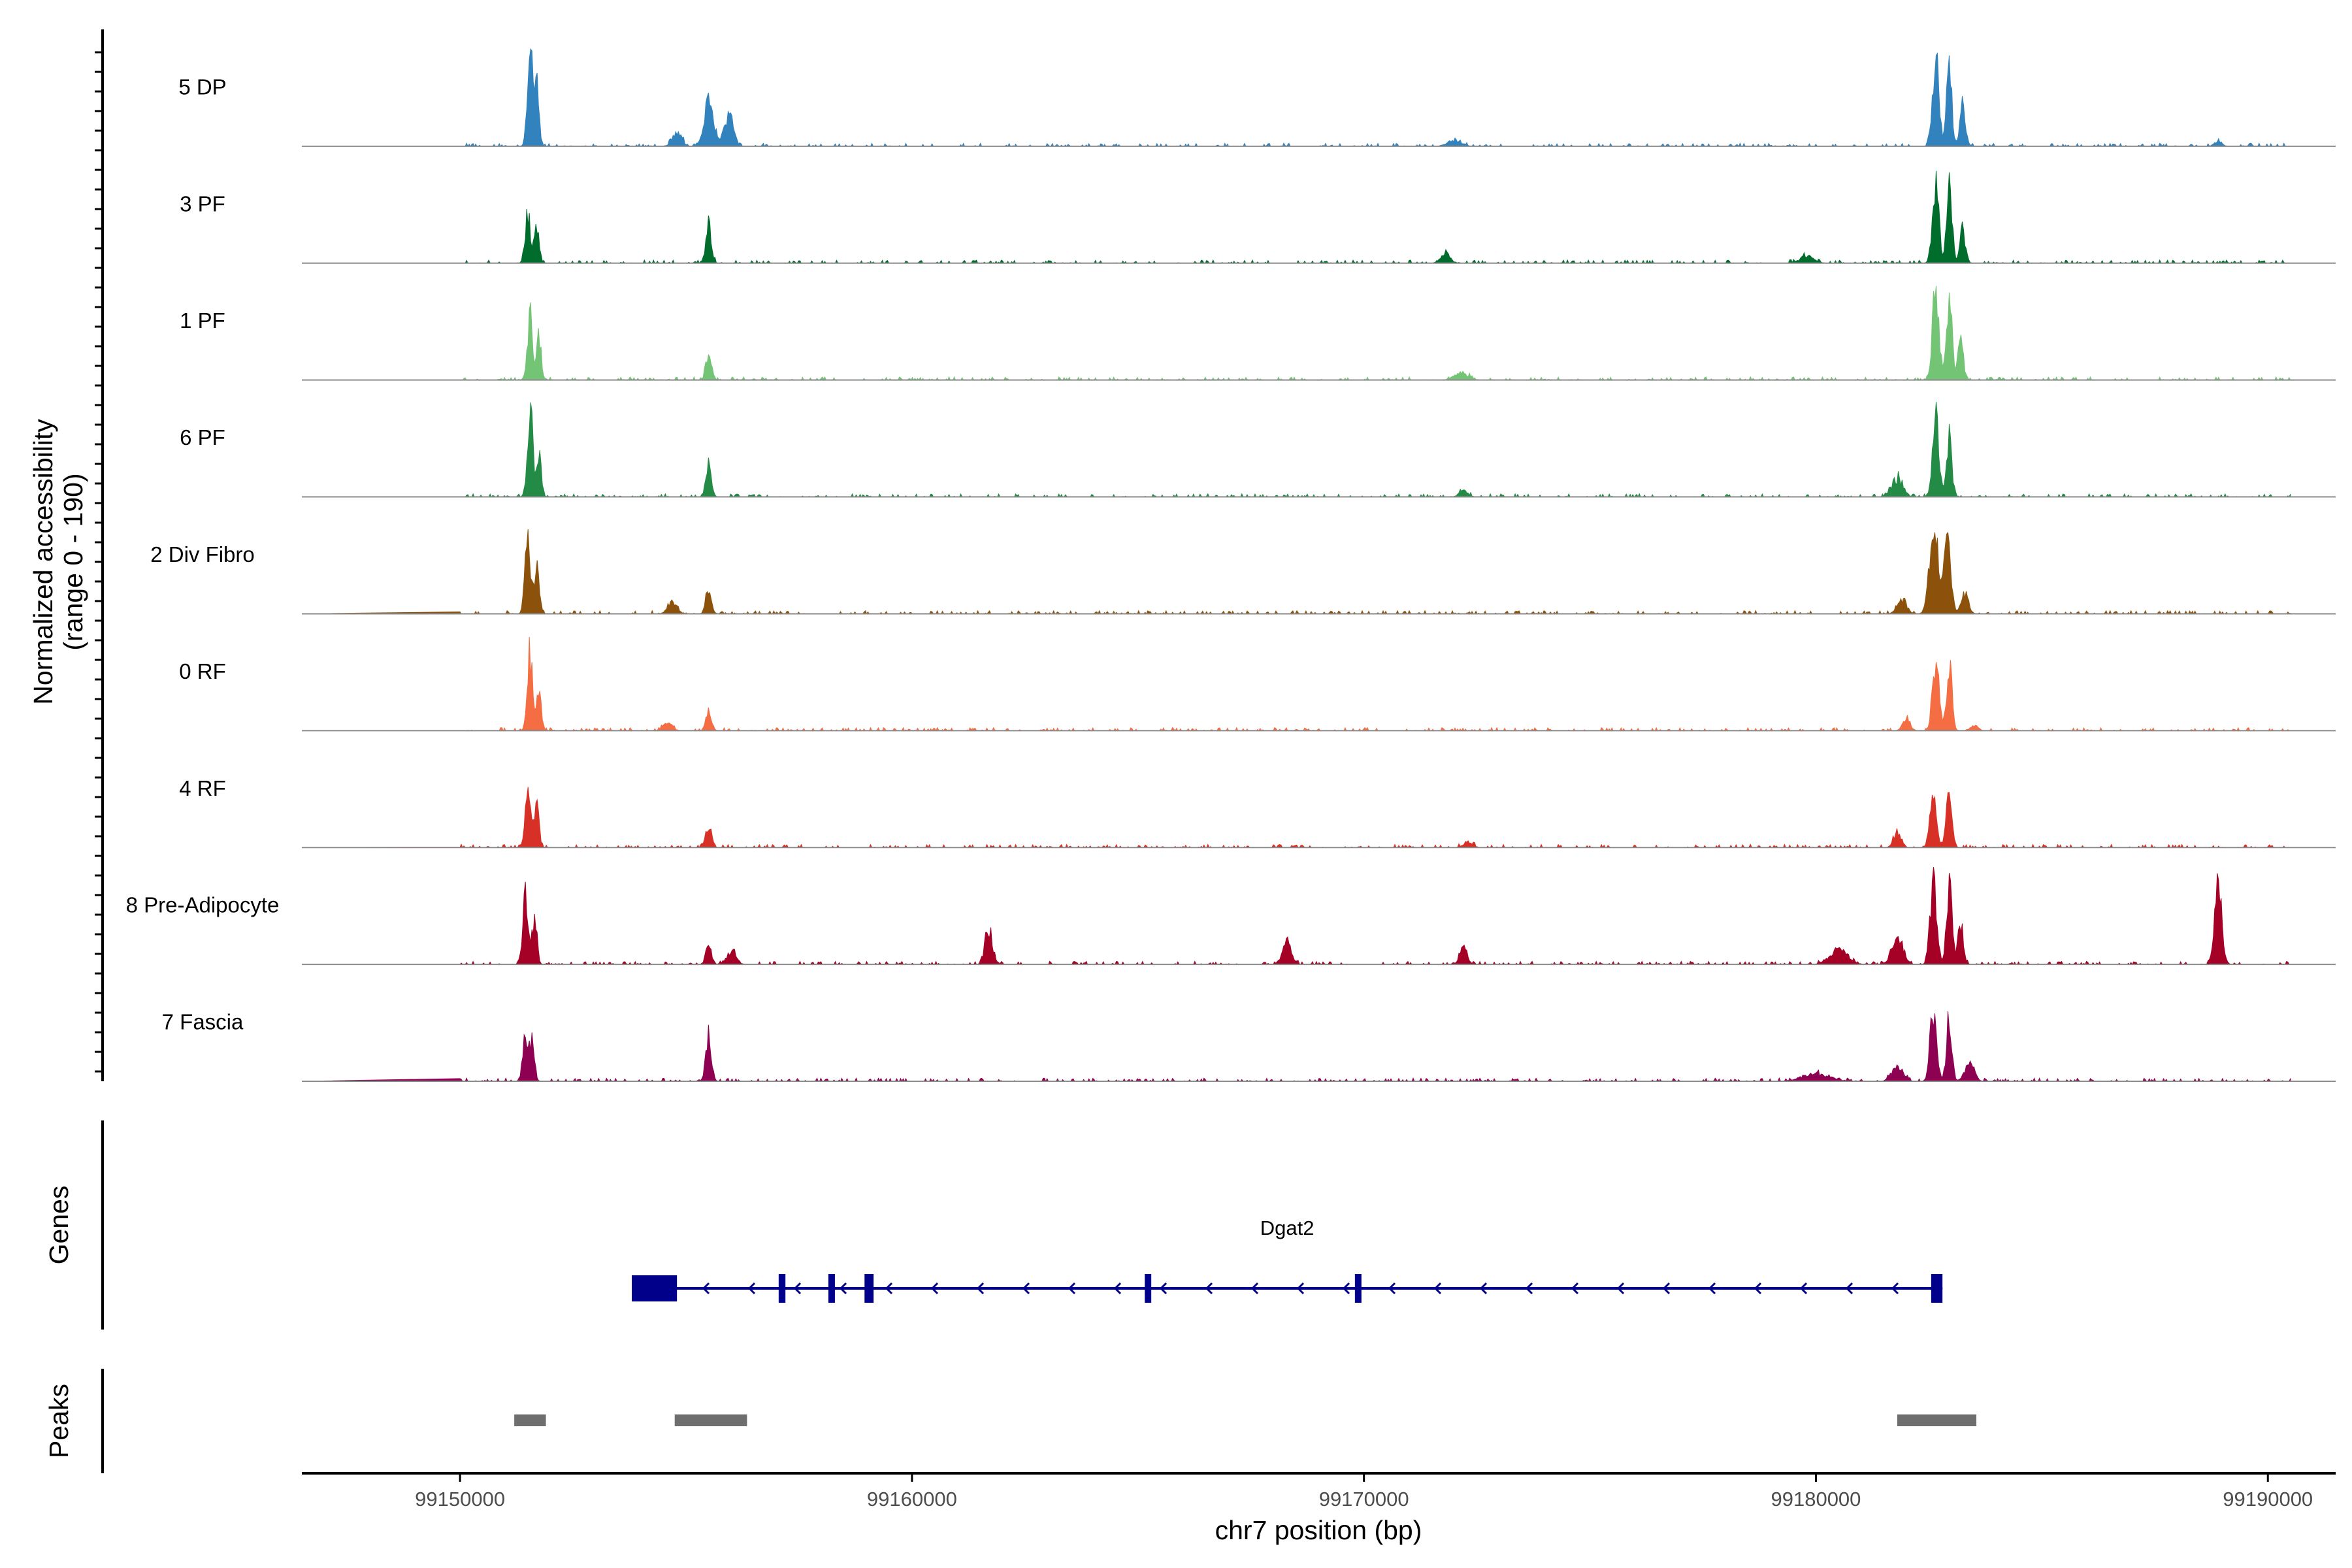 The width and height of the screenshot is (2352, 1568). Describe the element at coordinates (202, 203) in the screenshot. I see `track-label: 3 PF` at that location.